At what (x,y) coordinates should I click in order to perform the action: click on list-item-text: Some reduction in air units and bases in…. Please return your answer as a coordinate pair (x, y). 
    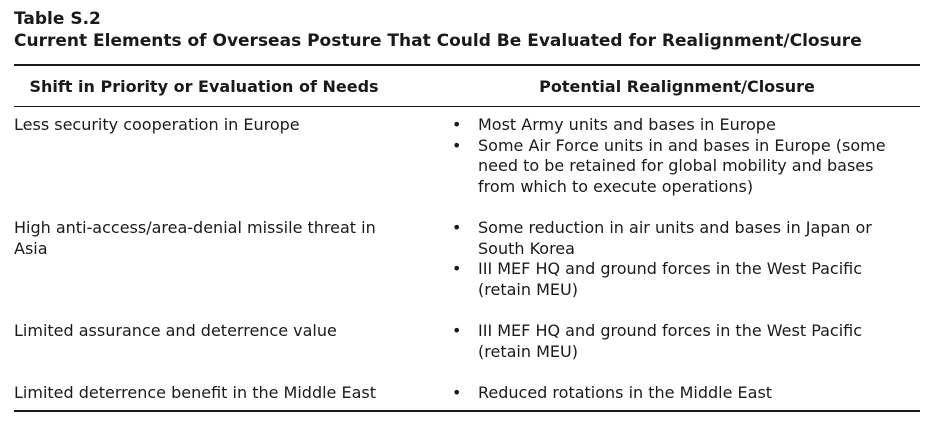
    Looking at the image, I should click on (675, 238).